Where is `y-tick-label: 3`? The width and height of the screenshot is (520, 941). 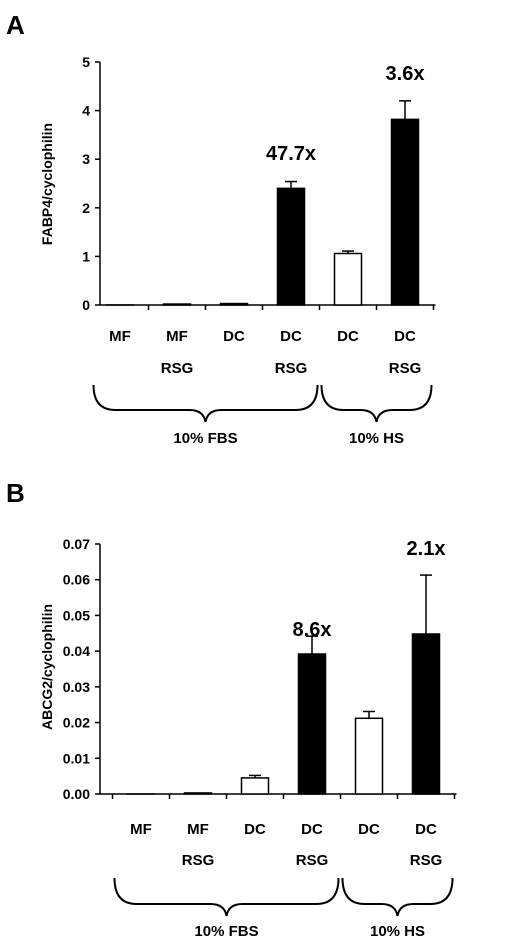
y-tick-label: 3 is located at coordinates (86, 159).